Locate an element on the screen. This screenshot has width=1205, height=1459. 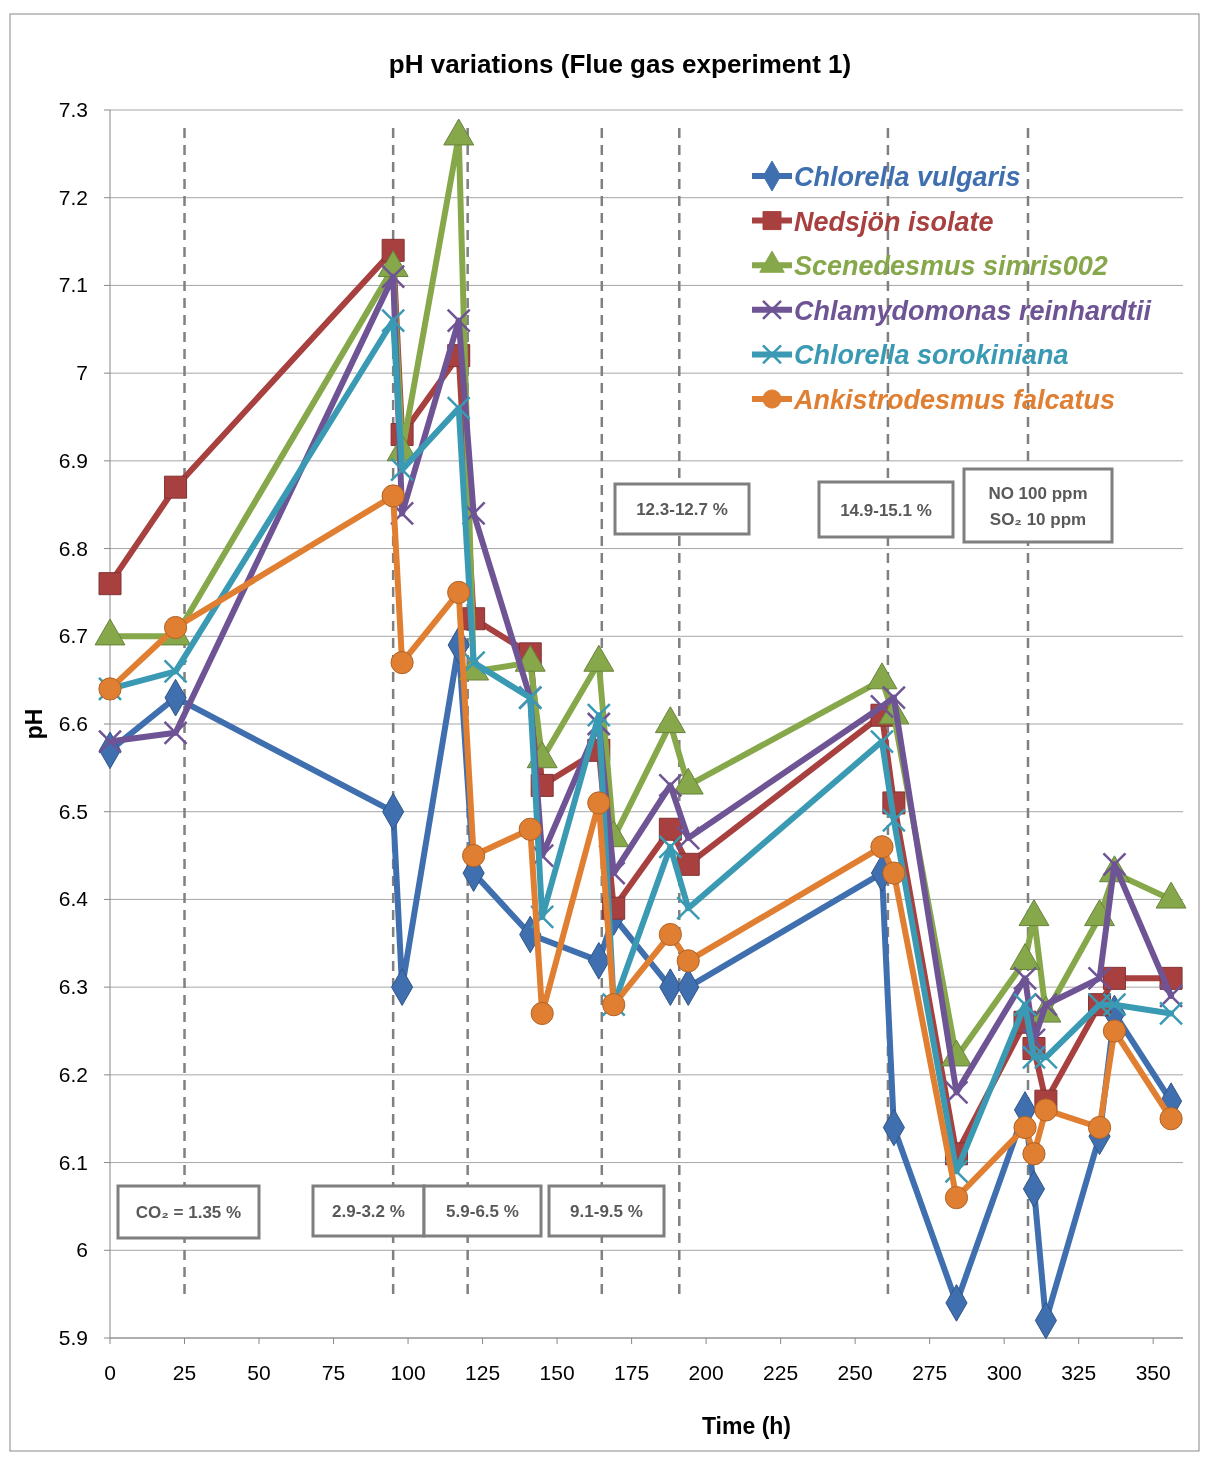
y-tick-label: 7 is located at coordinates (82, 373).